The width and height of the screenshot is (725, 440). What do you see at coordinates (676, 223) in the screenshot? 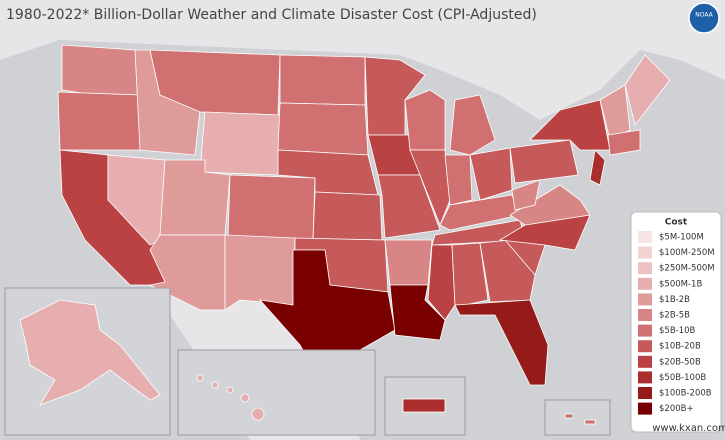
I see `legend-title: Cost` at bounding box center [676, 223].